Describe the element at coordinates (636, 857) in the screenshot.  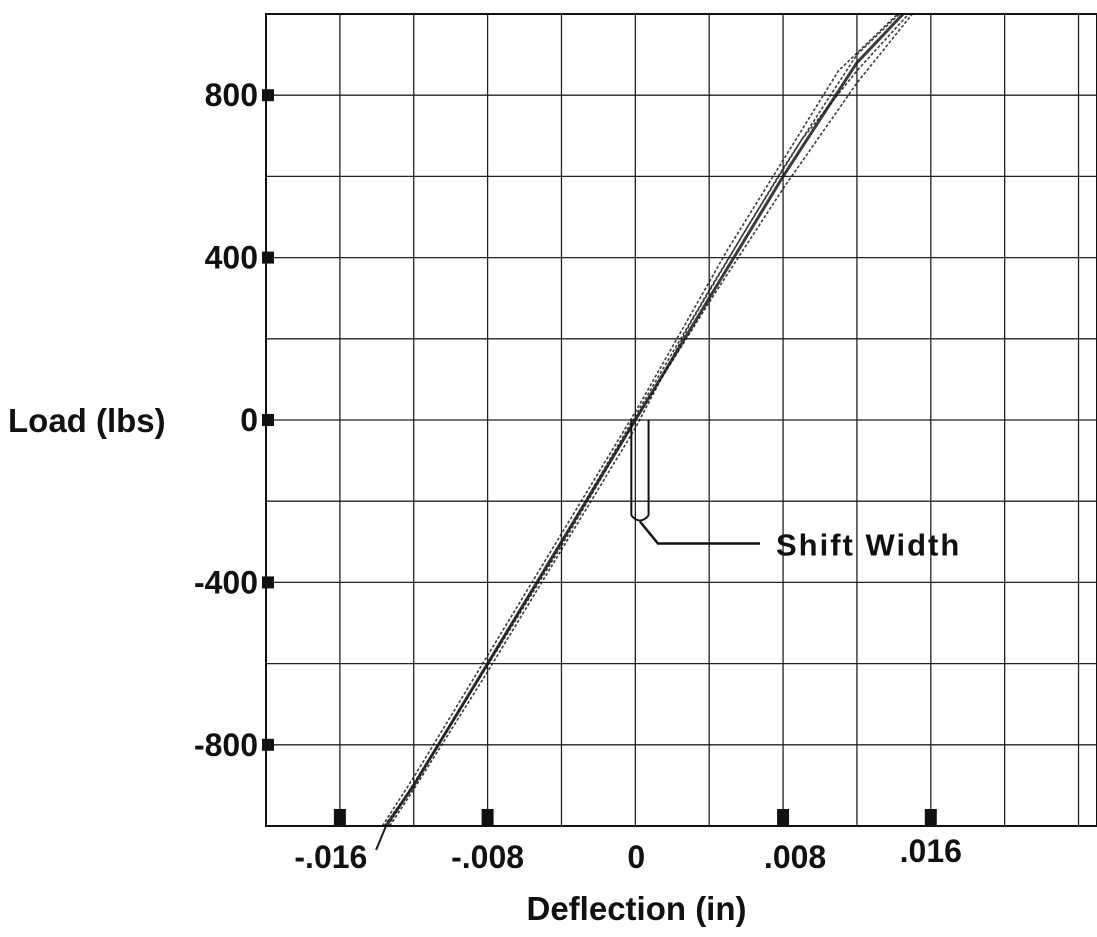
I see `x-tick-label: 0` at that location.